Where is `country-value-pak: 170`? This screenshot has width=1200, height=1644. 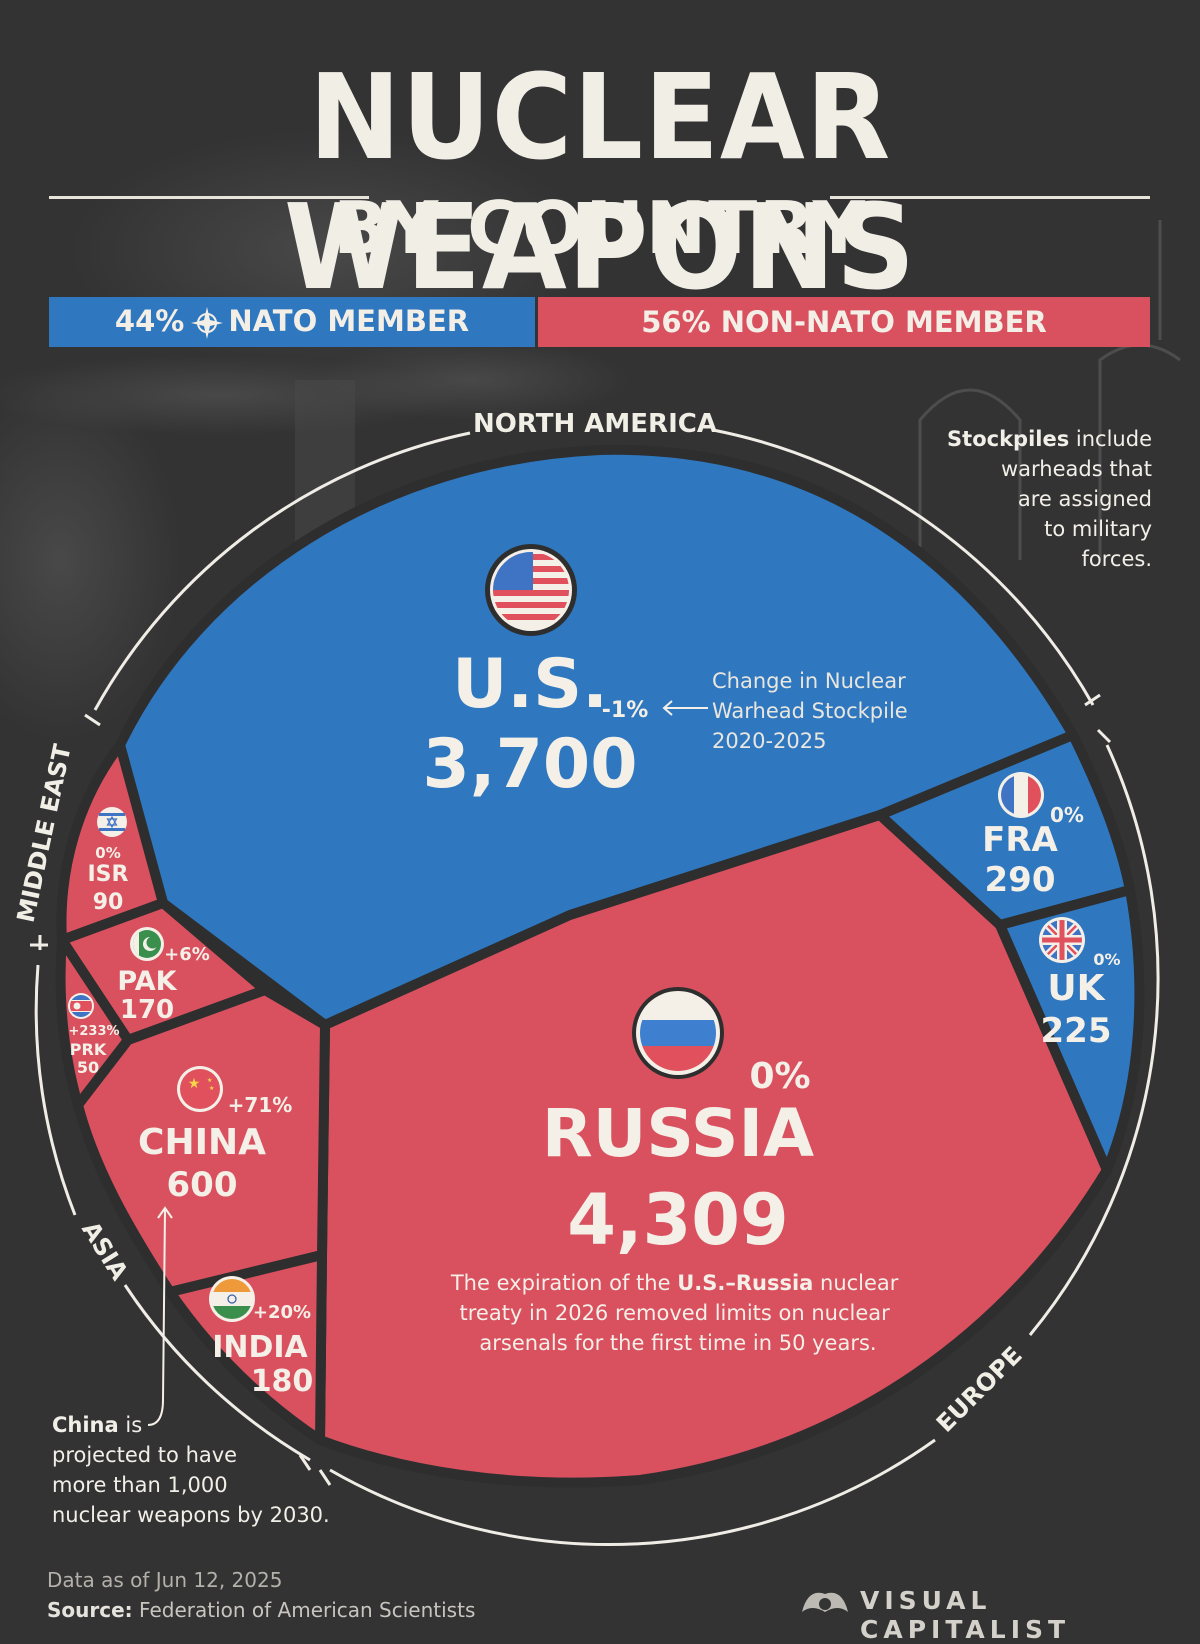 country-value-pak: 170 is located at coordinates (147, 1010).